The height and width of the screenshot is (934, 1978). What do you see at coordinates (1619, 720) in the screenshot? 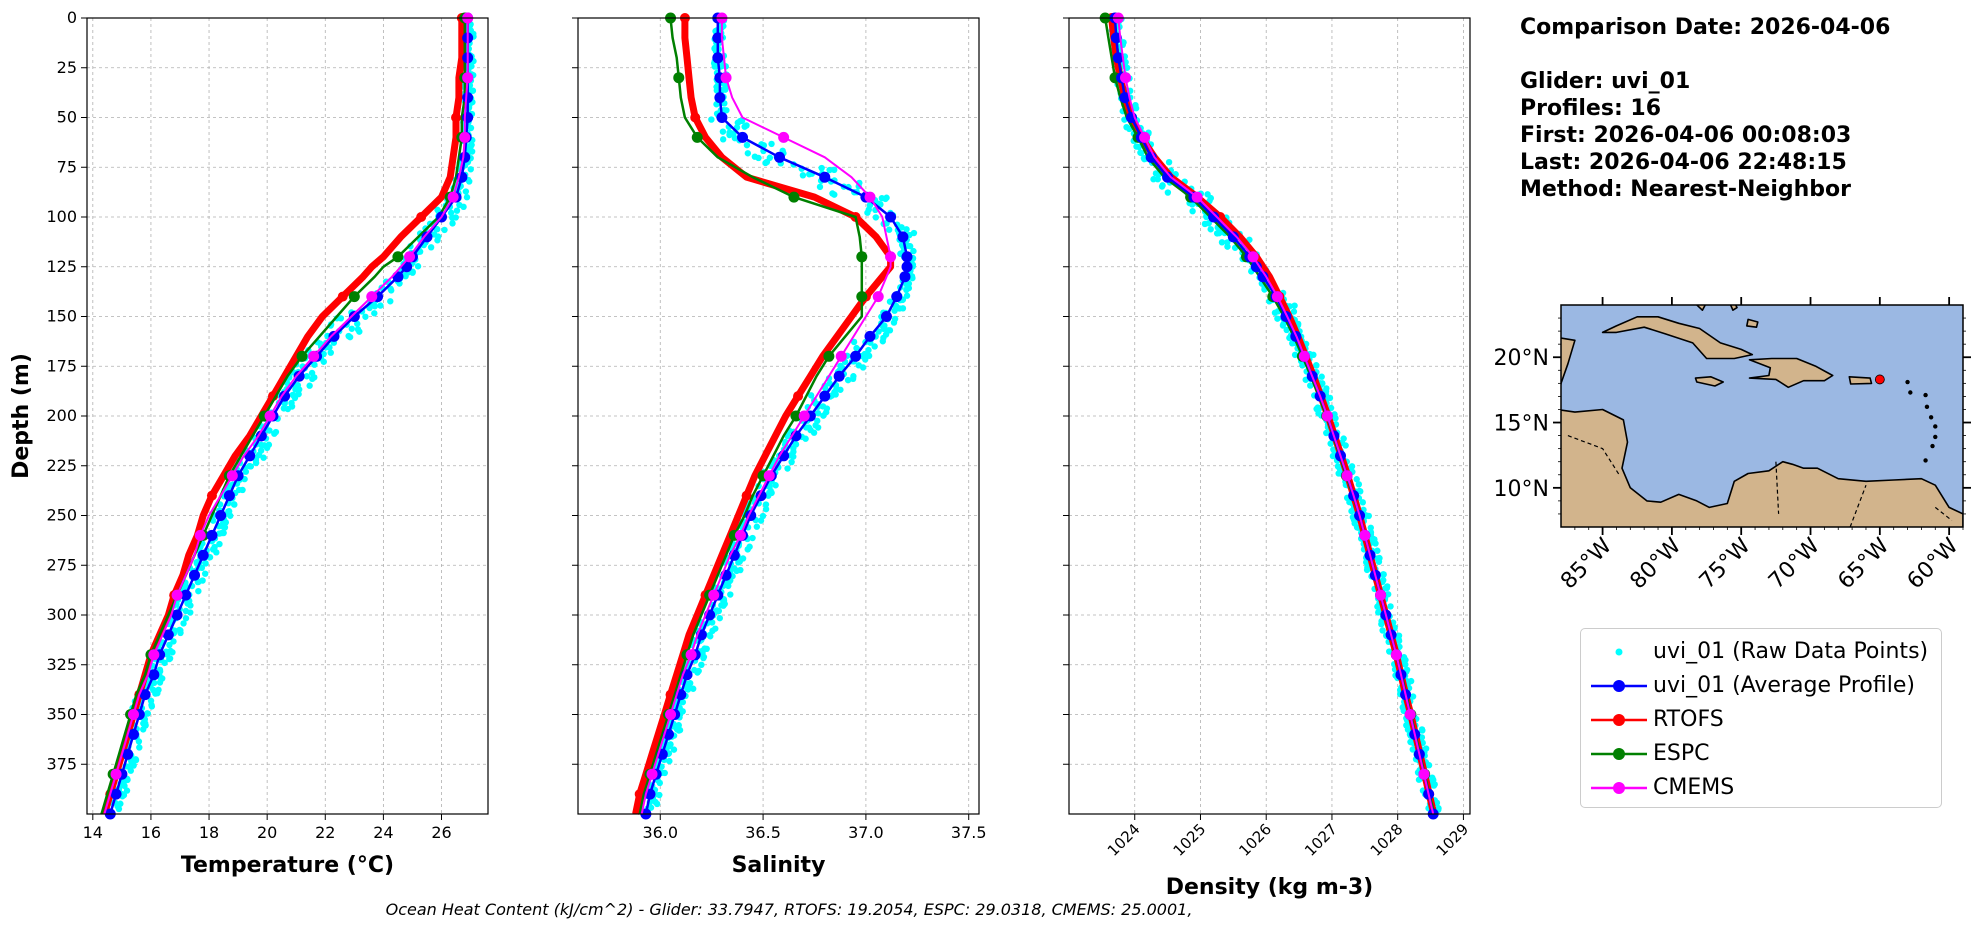
I see `legend-marker-rtofs` at bounding box center [1619, 720].